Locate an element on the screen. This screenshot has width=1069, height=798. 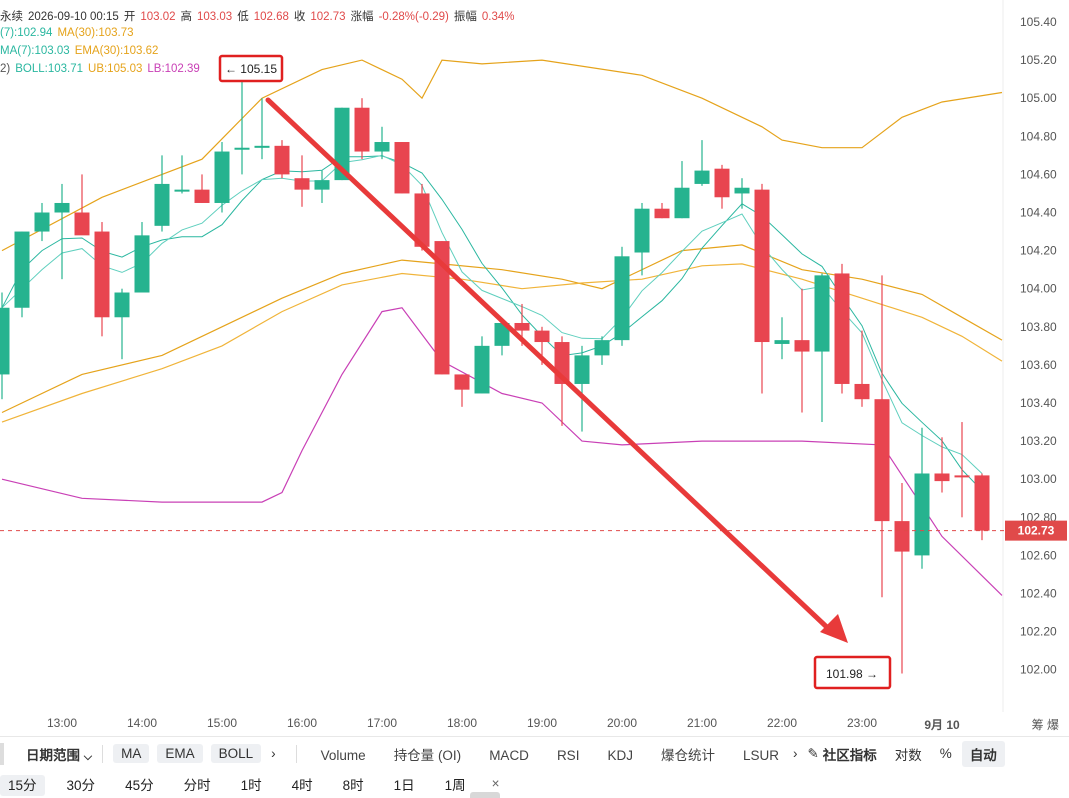
ohlc-field-10: 涨幅 is located at coordinates (362, 17).